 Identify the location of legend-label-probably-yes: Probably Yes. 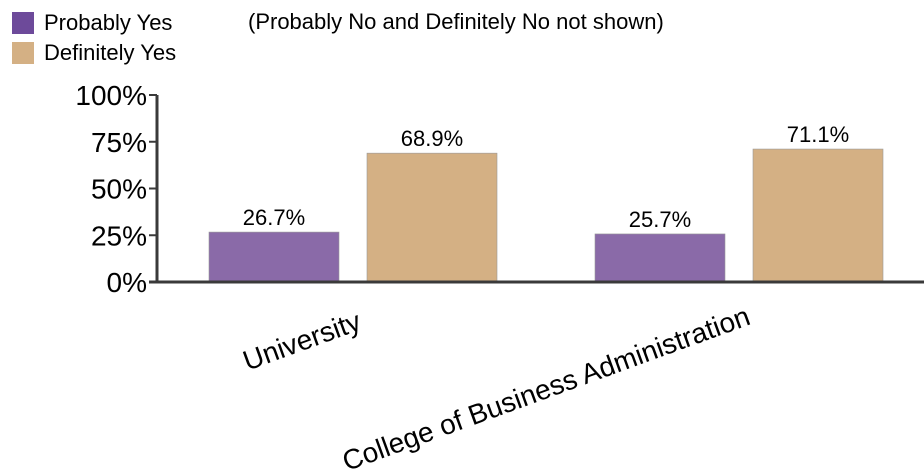
(108, 22).